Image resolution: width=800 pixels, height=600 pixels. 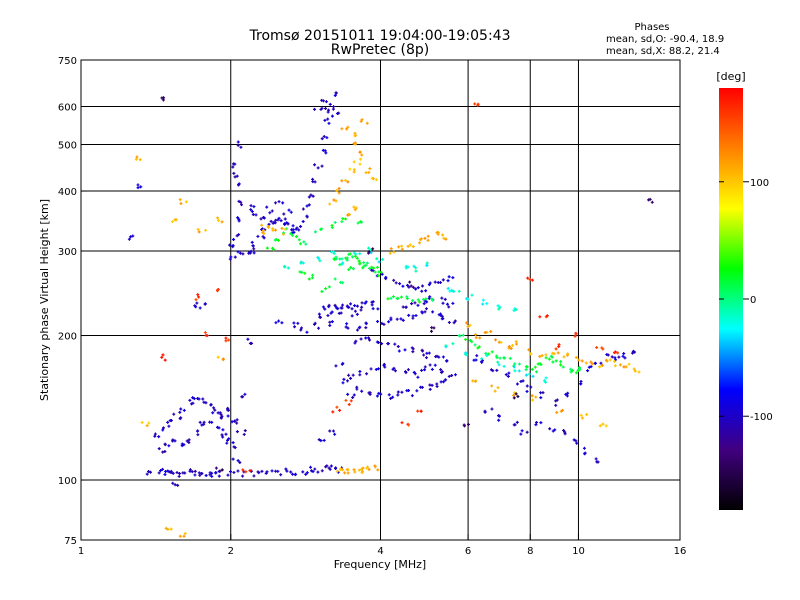 I want to click on x-axis-label: Frequency [MHz], so click(x=380, y=564).